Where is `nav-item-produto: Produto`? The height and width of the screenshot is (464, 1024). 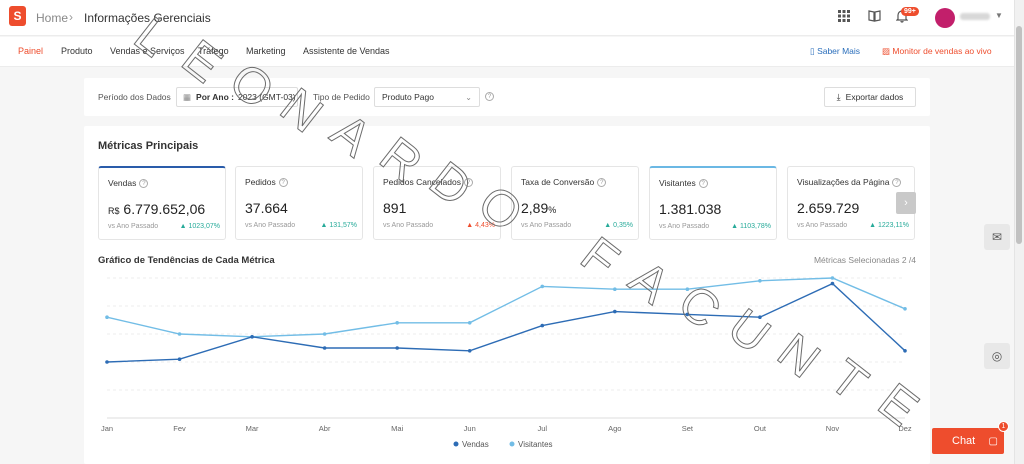
nav-item-produto: Produto is located at coordinates (77, 51).